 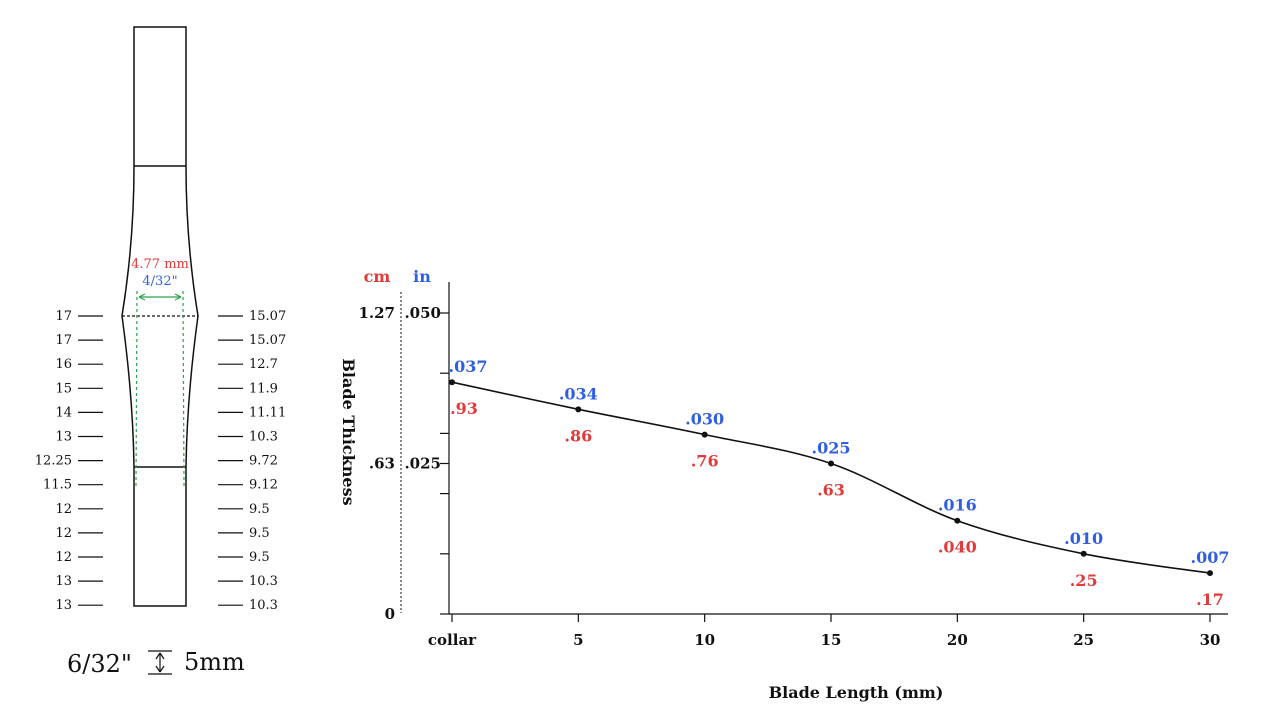 What do you see at coordinates (53, 461) in the screenshot?
I see `left-scale-label: 12.25` at bounding box center [53, 461].